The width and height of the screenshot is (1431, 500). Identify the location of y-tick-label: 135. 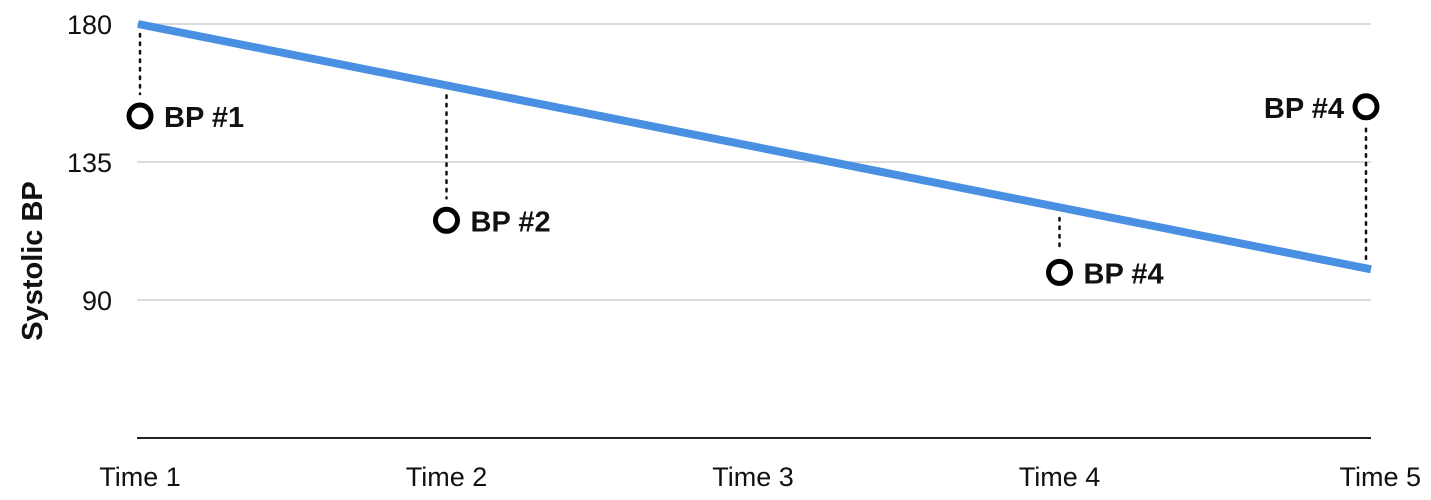
(89, 163).